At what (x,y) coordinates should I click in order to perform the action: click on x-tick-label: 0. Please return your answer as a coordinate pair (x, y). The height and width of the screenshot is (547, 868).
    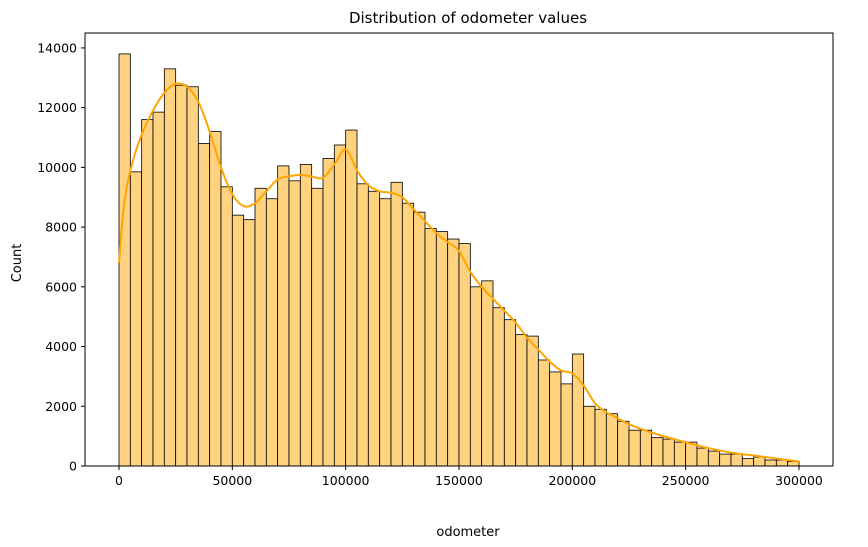
    Looking at the image, I should click on (119, 480).